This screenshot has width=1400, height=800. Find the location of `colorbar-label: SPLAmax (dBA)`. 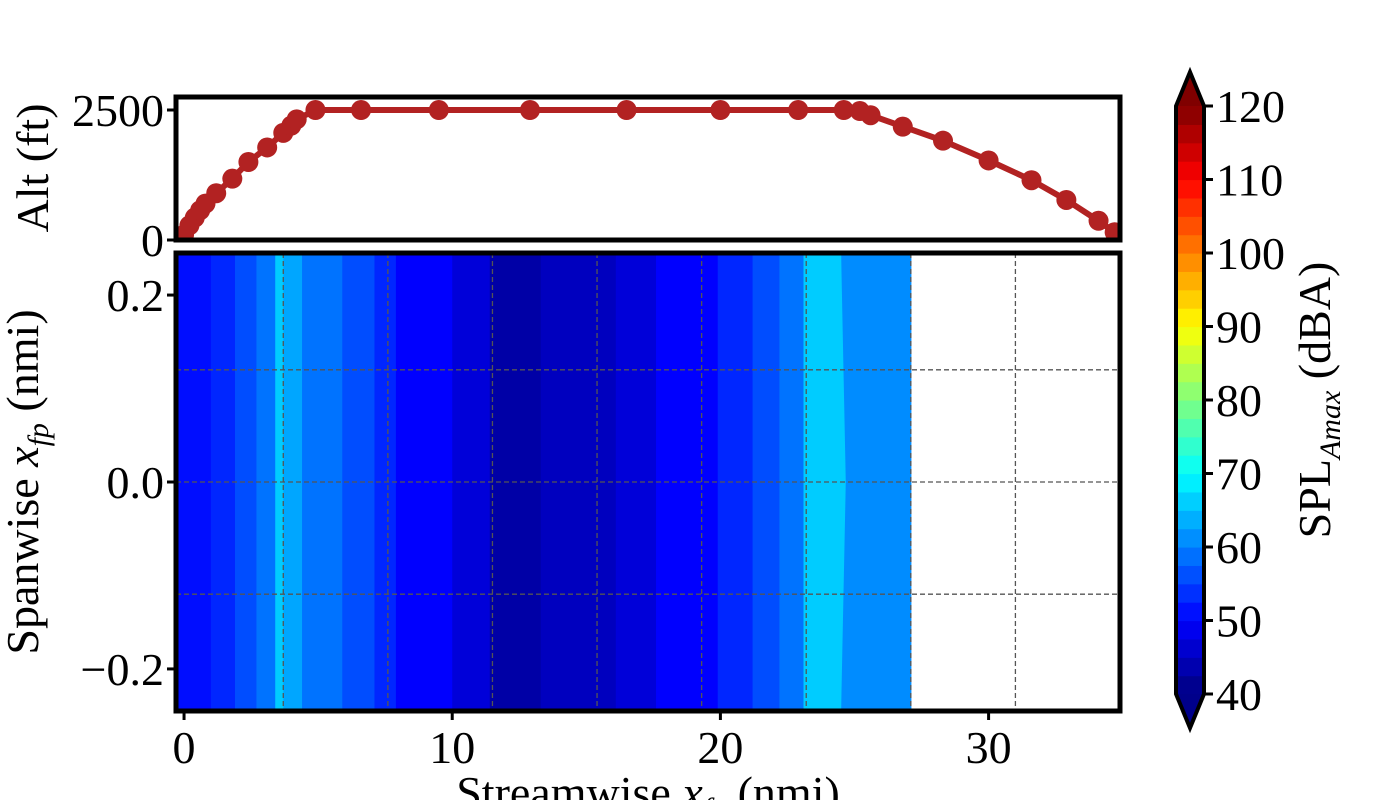

colorbar-label: SPLAmax (dBA) is located at coordinates (1318, 400).